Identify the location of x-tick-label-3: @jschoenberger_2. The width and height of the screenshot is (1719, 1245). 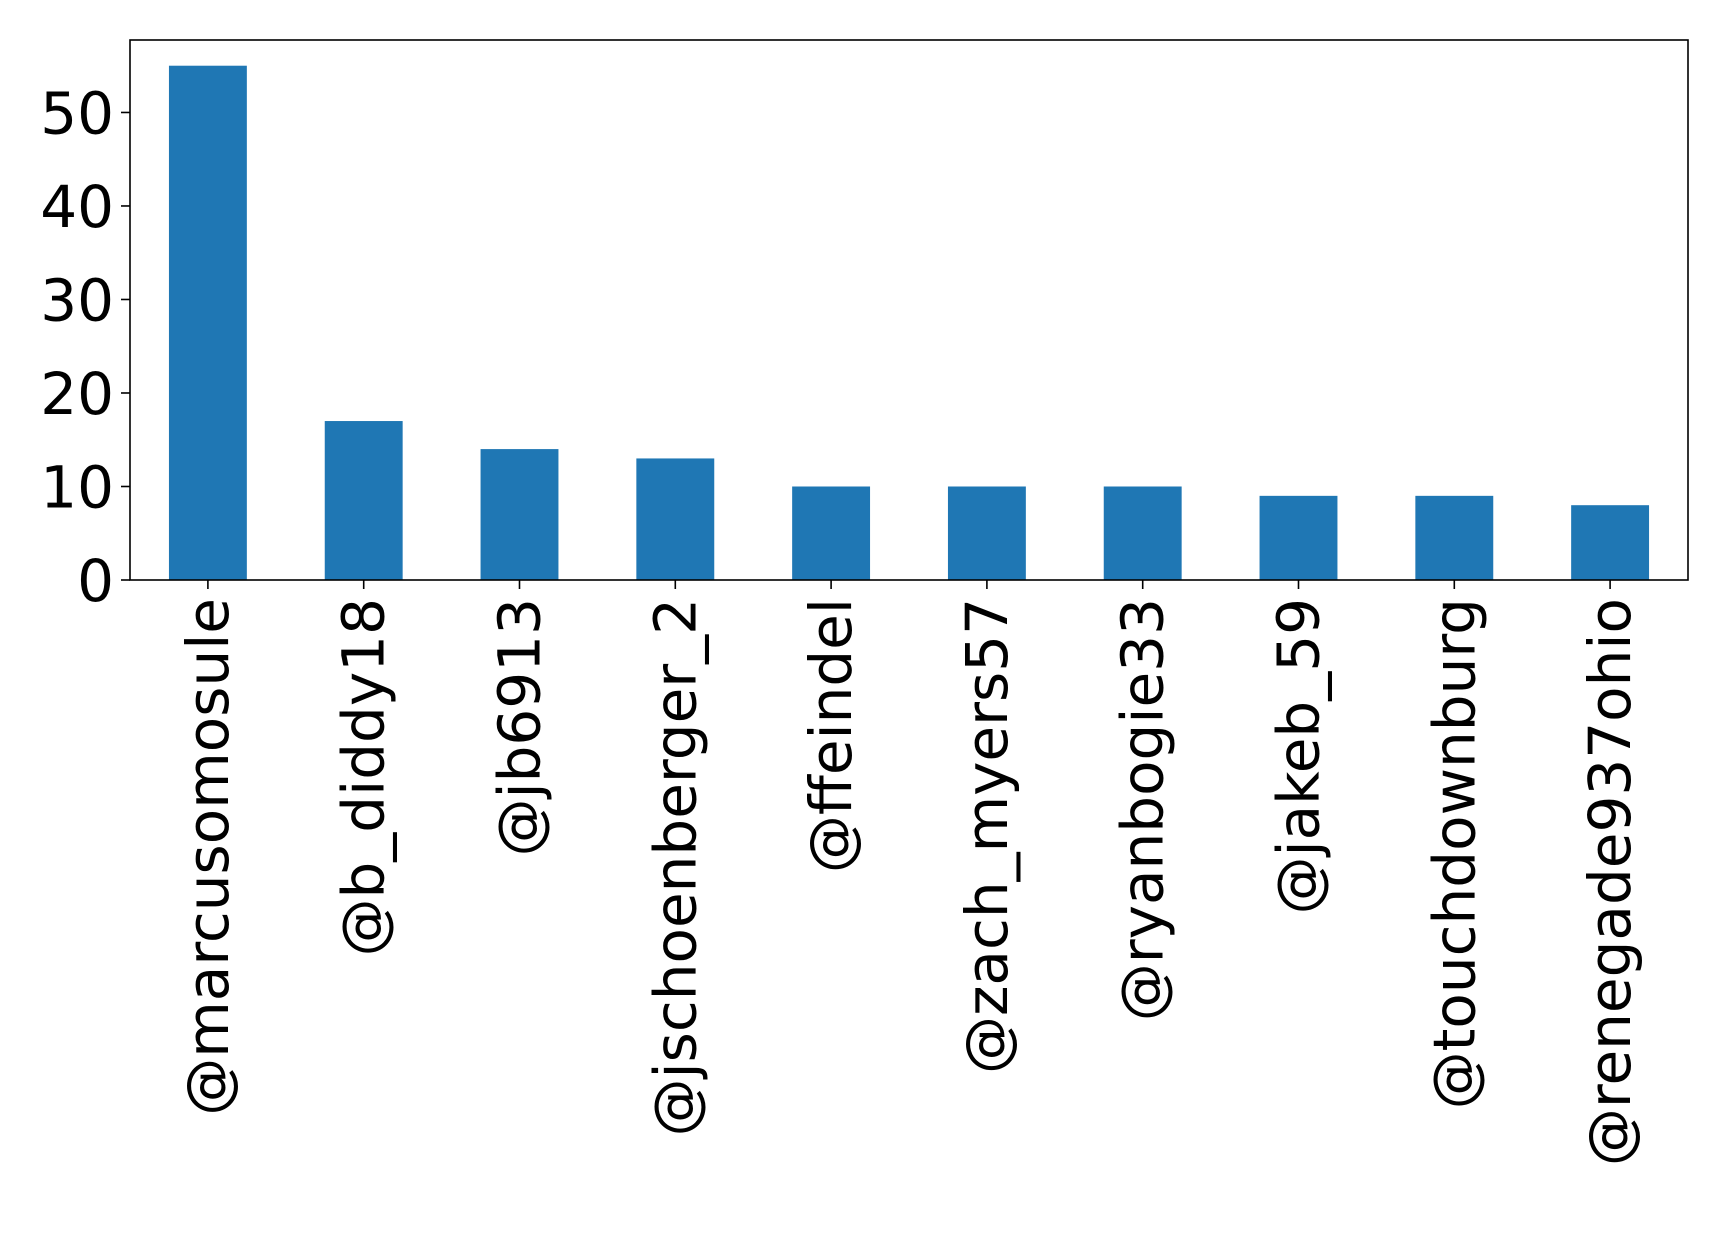
(675, 867).